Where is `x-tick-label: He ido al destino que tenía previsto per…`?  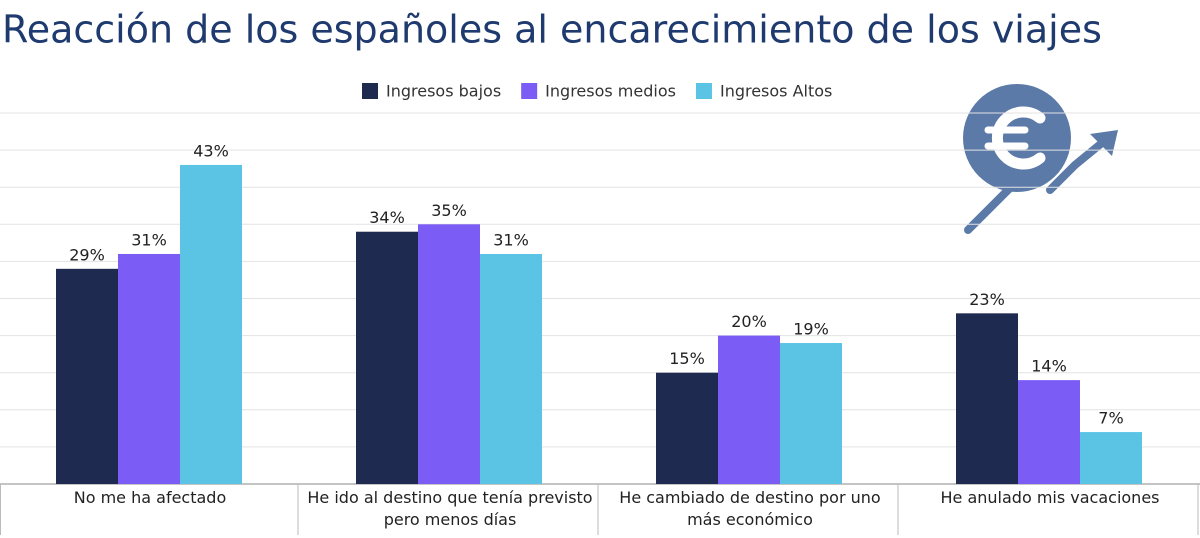 x-tick-label: He ido al destino que tenía previsto per… is located at coordinates (450, 508).